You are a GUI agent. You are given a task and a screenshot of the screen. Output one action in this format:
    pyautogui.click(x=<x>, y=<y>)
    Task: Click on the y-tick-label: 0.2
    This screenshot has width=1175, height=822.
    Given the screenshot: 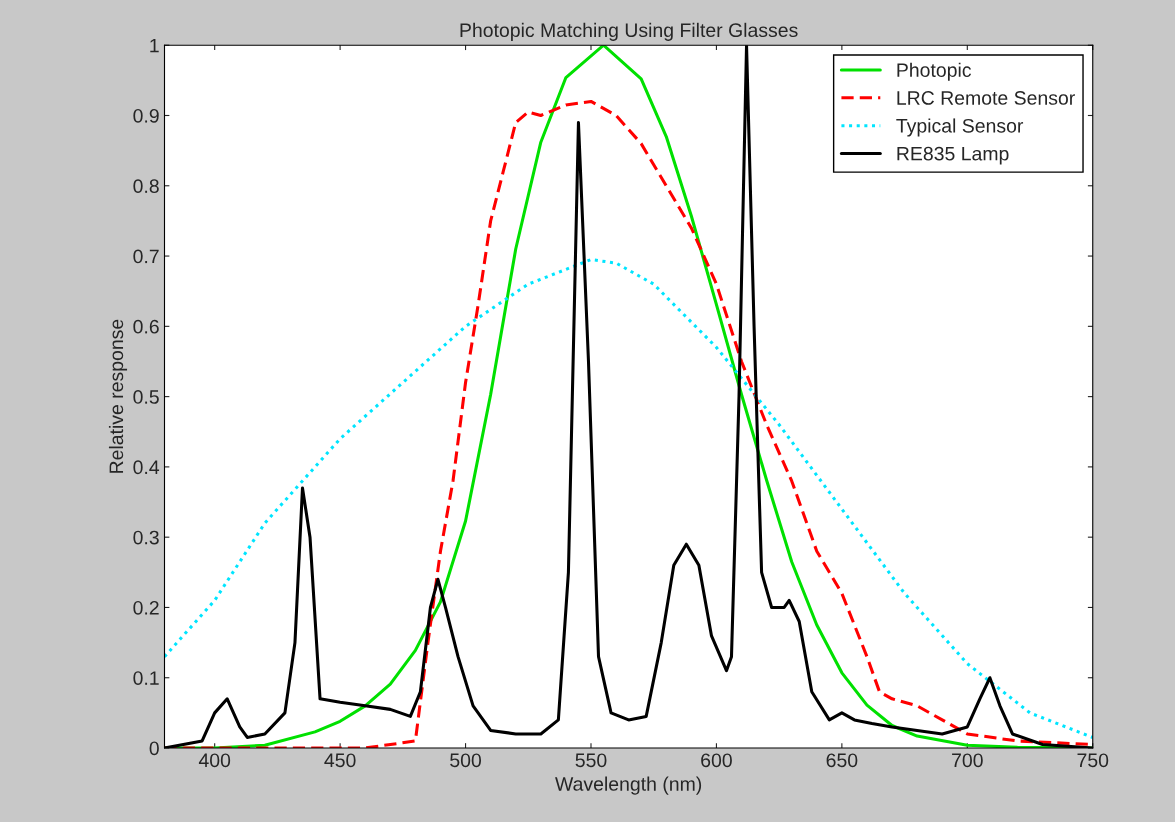 What is the action you would take?
    pyautogui.click(x=146, y=607)
    